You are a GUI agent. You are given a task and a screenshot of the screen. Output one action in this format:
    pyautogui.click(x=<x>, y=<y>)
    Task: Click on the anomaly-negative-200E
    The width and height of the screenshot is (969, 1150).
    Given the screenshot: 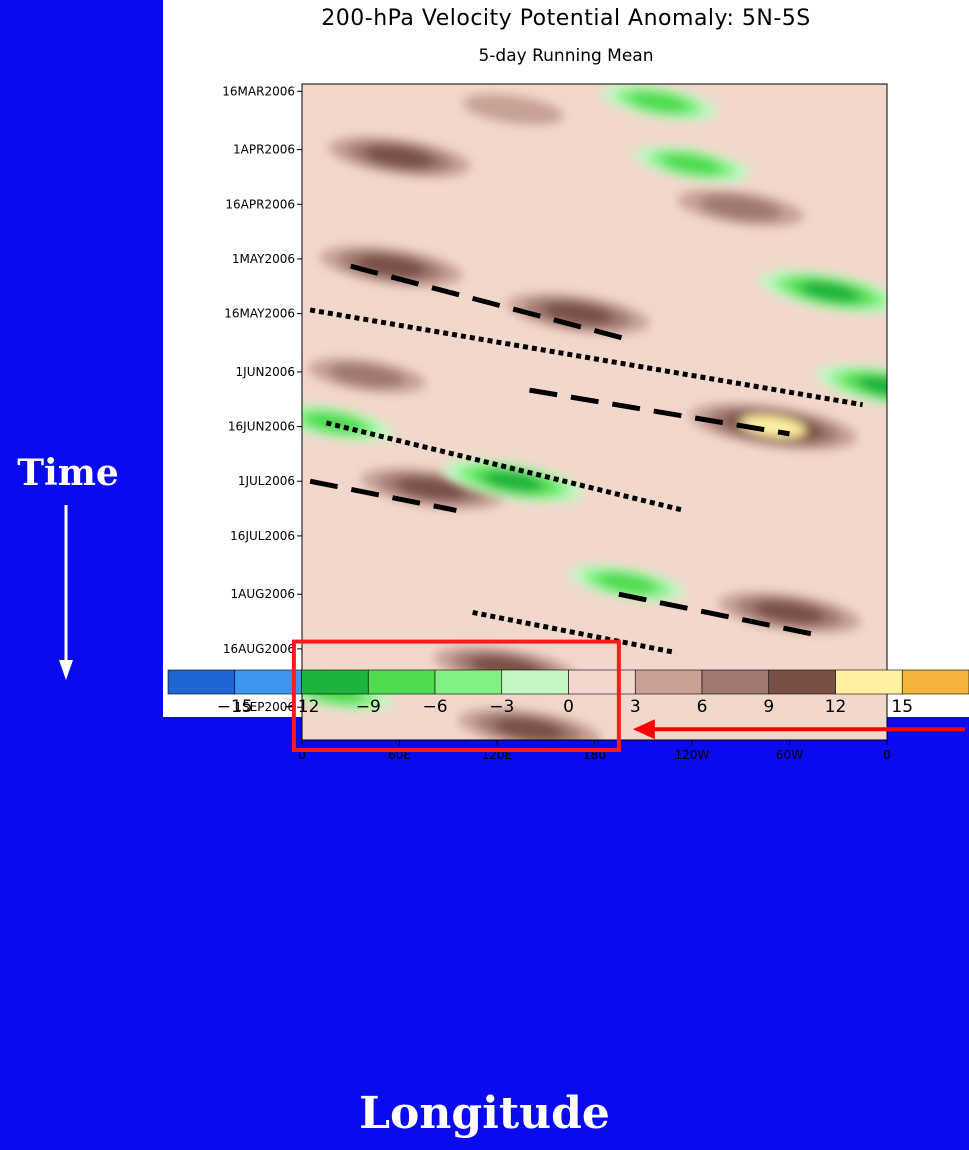 What is the action you would take?
    pyautogui.click(x=627, y=583)
    